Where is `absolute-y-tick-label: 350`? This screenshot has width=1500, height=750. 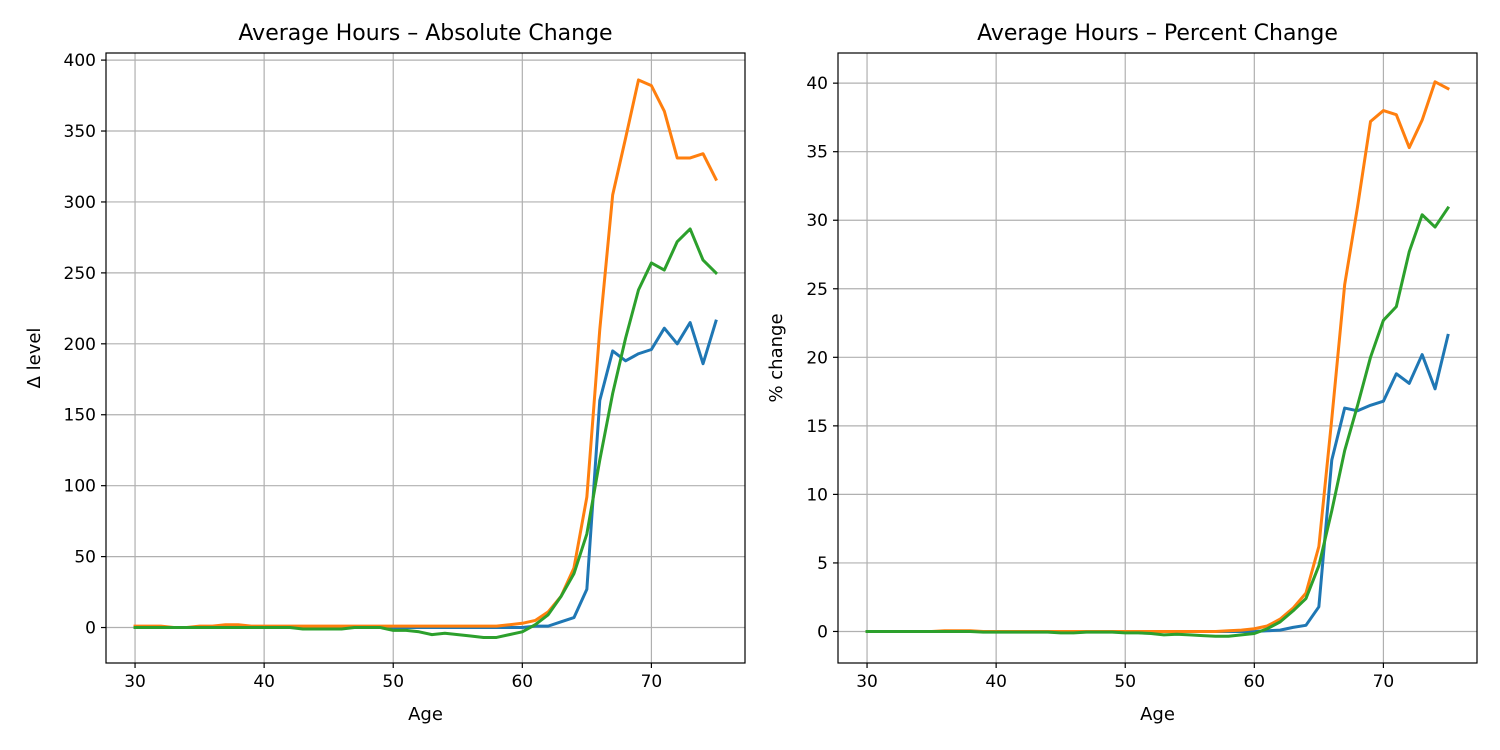 absolute-y-tick-label: 350 is located at coordinates (80, 132).